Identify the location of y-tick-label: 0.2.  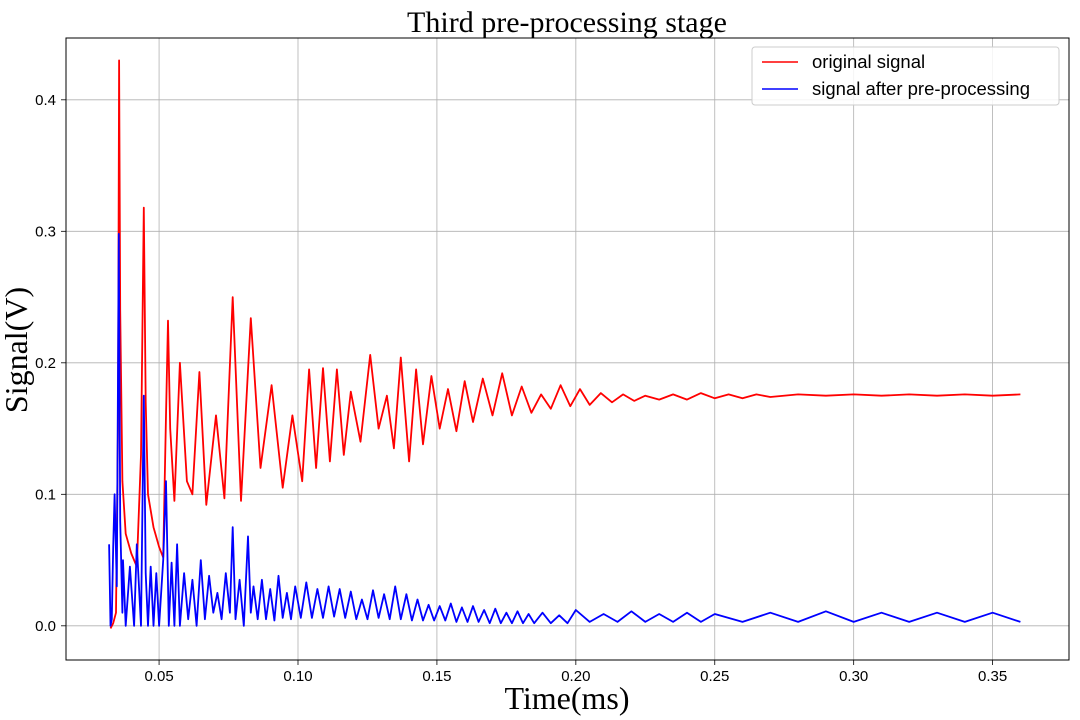
(45, 363).